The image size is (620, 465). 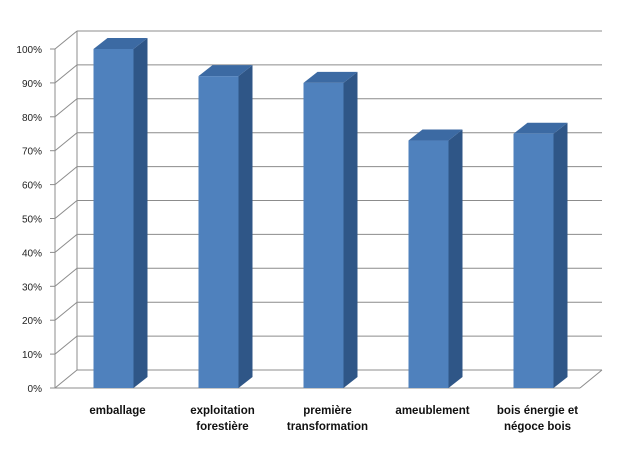 I want to click on category-label: première transformation, so click(x=327, y=419).